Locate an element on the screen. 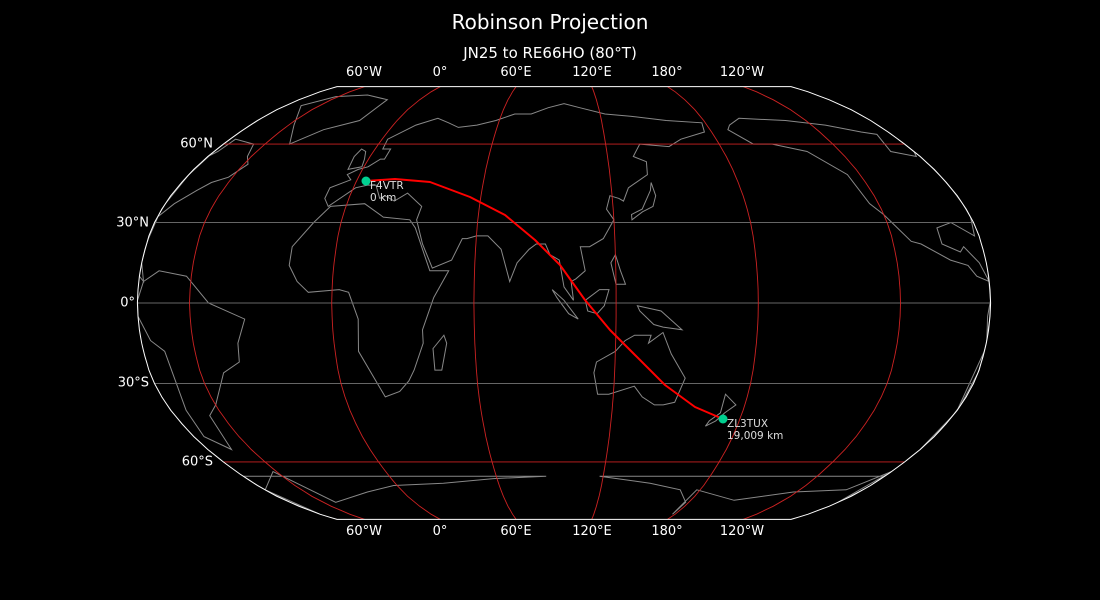 Image resolution: width=1100 pixels, height=600 pixels. start-callsign: F4VTR is located at coordinates (387, 186).